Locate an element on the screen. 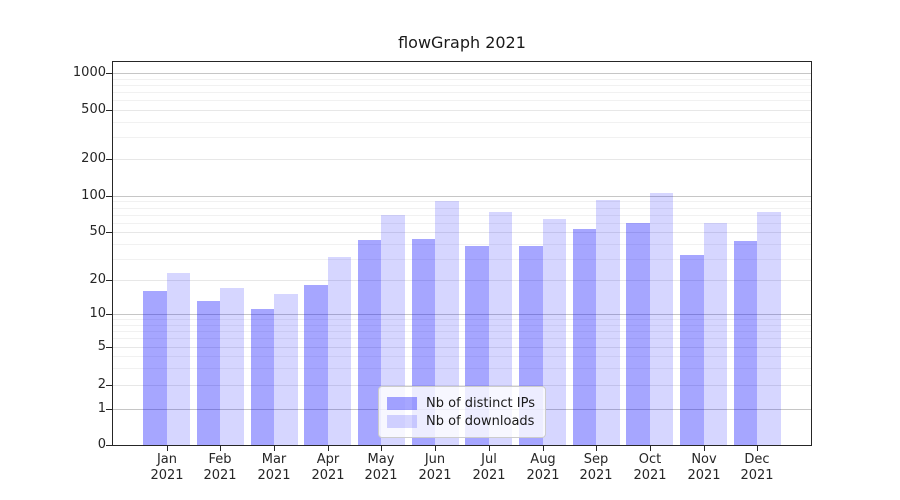  x-tick-label-jul: Jul 2021 is located at coordinates (489, 468).